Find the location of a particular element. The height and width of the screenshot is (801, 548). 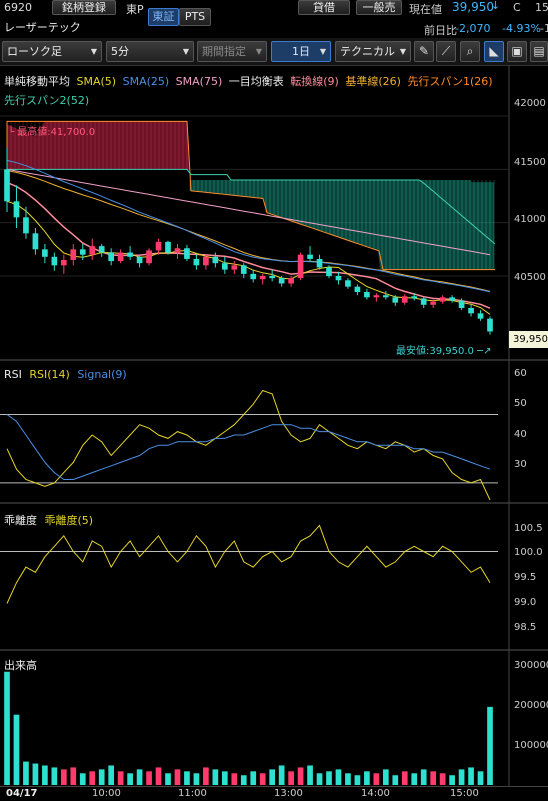

sma5-line is located at coordinates (248, 257).